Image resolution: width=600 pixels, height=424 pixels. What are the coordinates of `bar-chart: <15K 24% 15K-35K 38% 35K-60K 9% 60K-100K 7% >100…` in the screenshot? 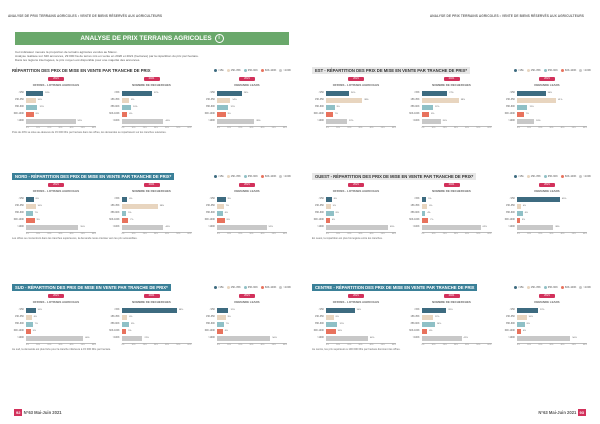 It's located at (356, 110).